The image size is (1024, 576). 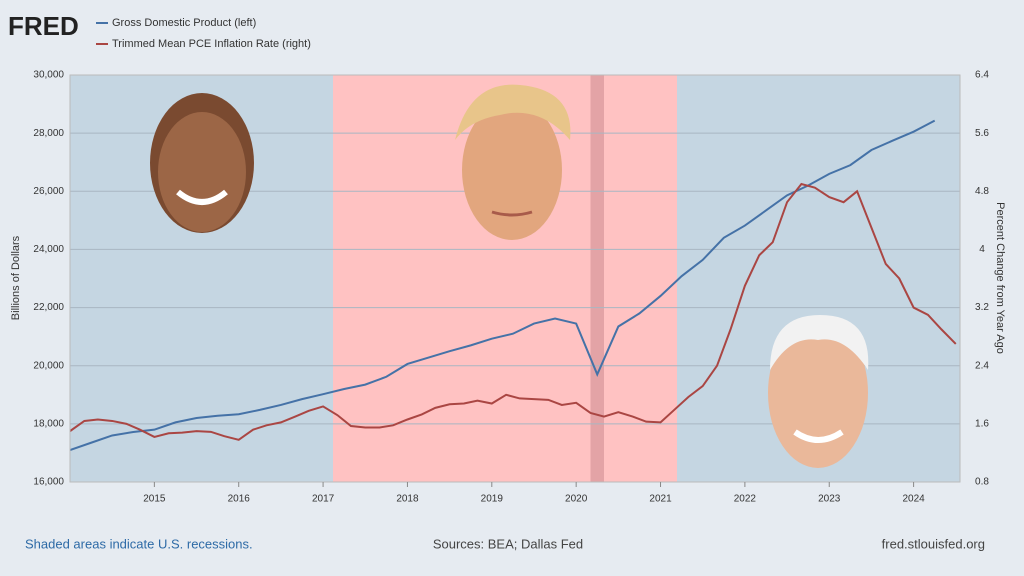 What do you see at coordinates (913, 499) in the screenshot?
I see `x-tick-label: 2024` at bounding box center [913, 499].